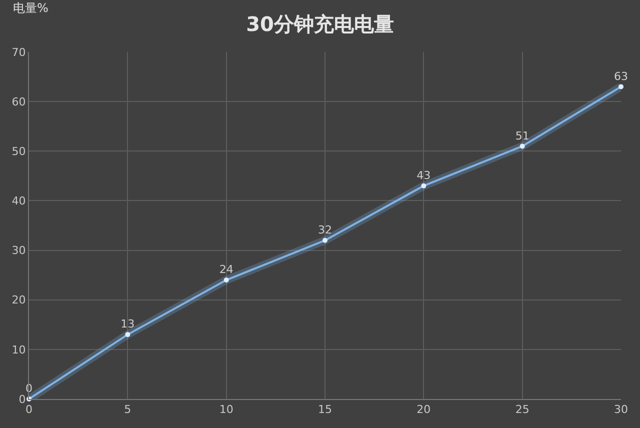  I want to click on data-label: 13, so click(127, 324).